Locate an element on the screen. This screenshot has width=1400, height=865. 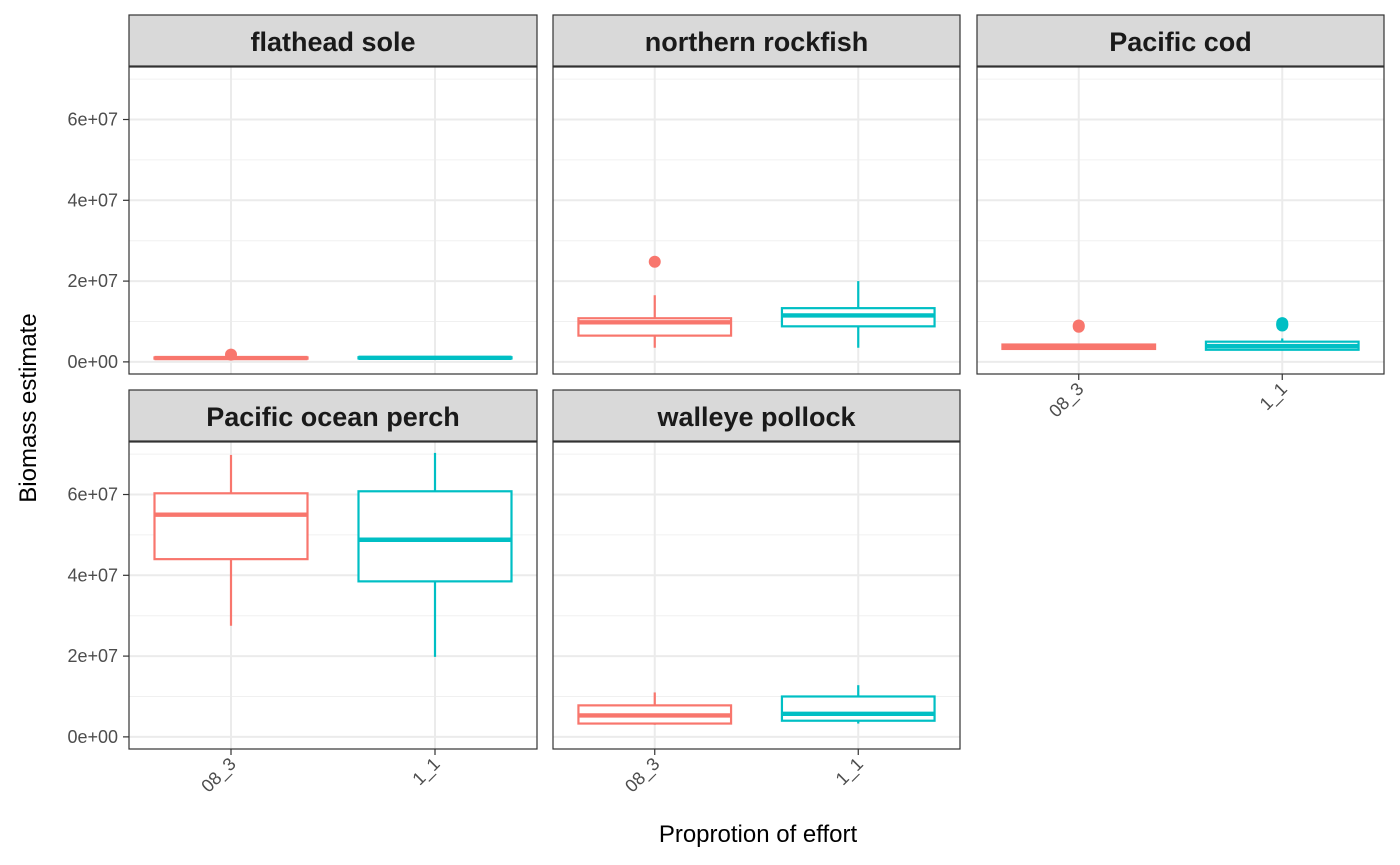
strip-label: Pacific cod is located at coordinates (1180, 42).